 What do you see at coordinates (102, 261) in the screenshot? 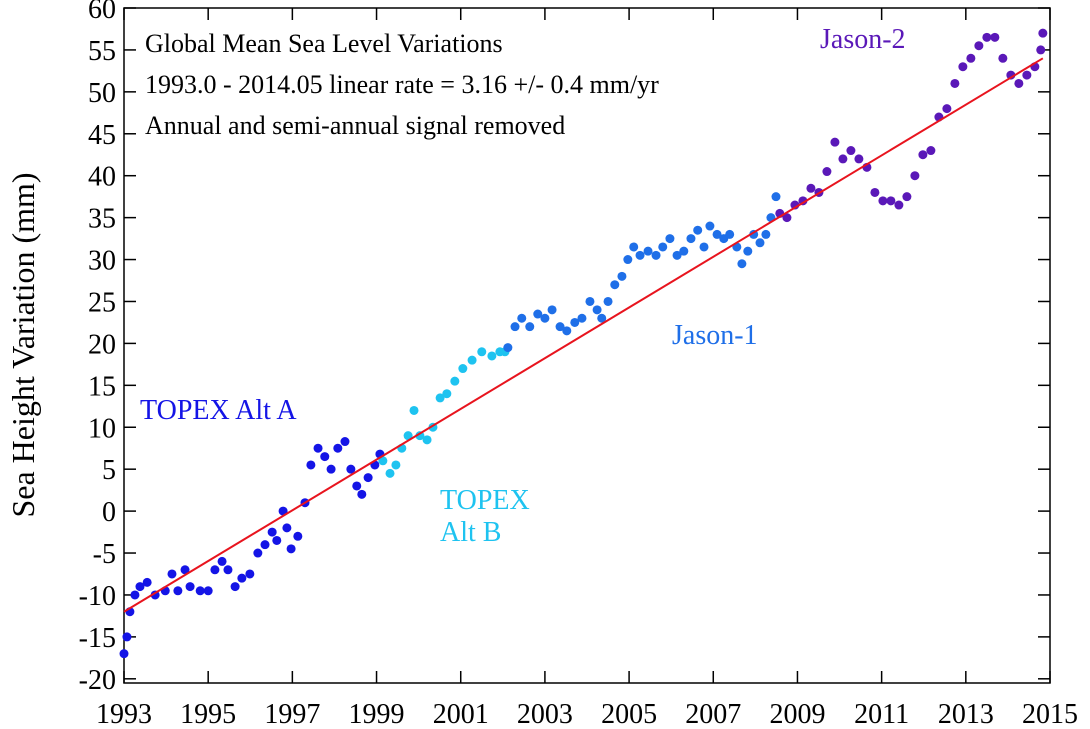
I see `y-tick-label: 30` at bounding box center [102, 261].